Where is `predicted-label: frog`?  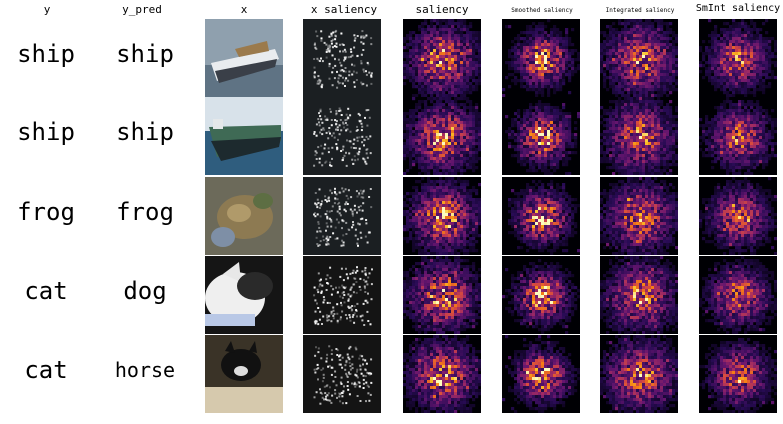
predicted-label: frog is located at coordinates (145, 212).